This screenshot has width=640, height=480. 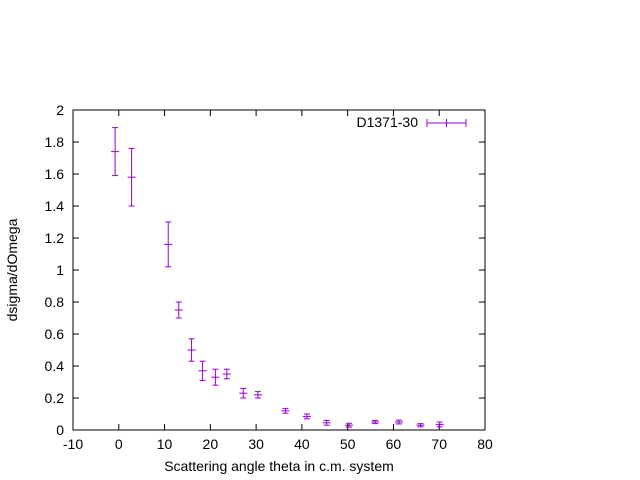 I want to click on x-tick-label: 10, so click(x=165, y=444).